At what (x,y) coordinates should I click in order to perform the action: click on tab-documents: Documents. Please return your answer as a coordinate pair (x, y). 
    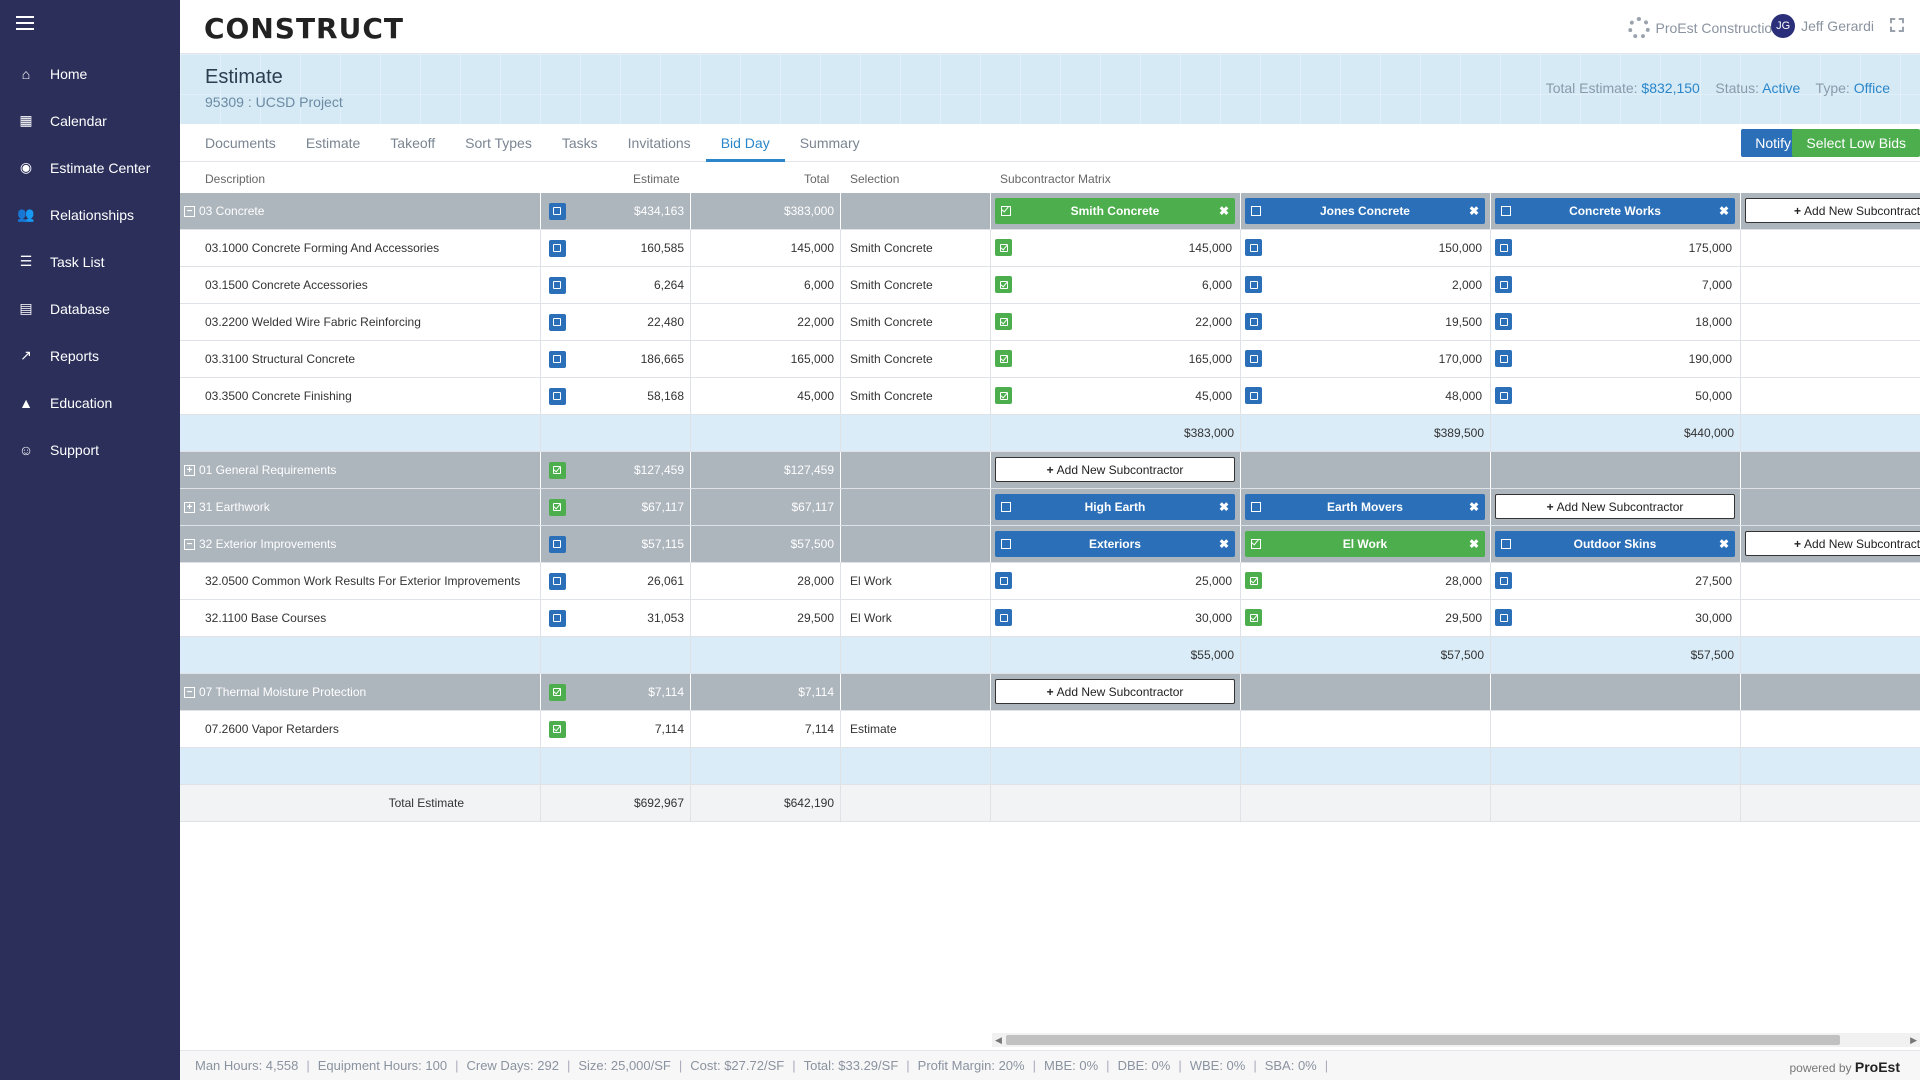
    Looking at the image, I should click on (240, 143).